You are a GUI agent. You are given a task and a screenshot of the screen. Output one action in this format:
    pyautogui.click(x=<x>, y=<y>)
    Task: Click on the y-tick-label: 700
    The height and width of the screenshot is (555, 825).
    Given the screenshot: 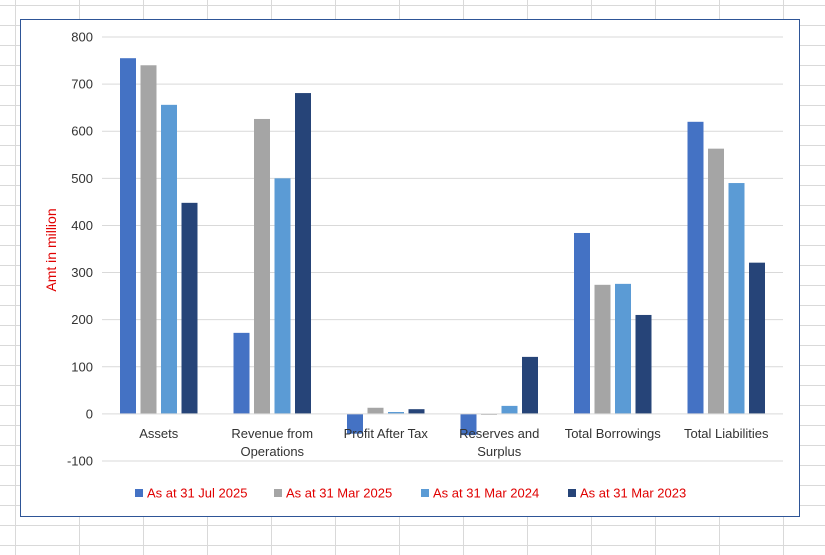 What is the action you would take?
    pyautogui.click(x=82, y=84)
    